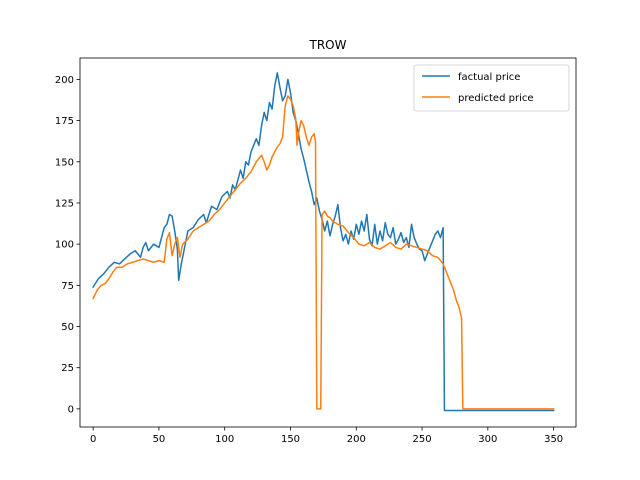  Describe the element at coordinates (328, 45) in the screenshot. I see `chart-title: TROW` at that location.